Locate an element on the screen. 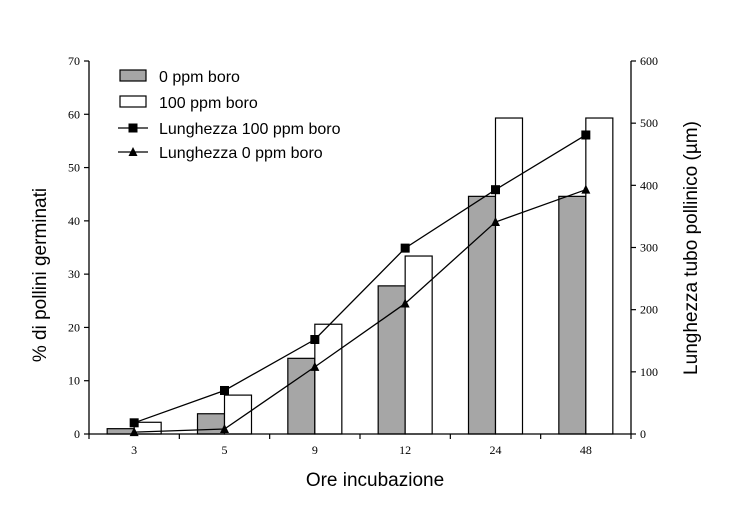 The image size is (732, 509). legend-label-lunghezza-100ppm: Lunghezza 100 ppm boro is located at coordinates (250, 129).